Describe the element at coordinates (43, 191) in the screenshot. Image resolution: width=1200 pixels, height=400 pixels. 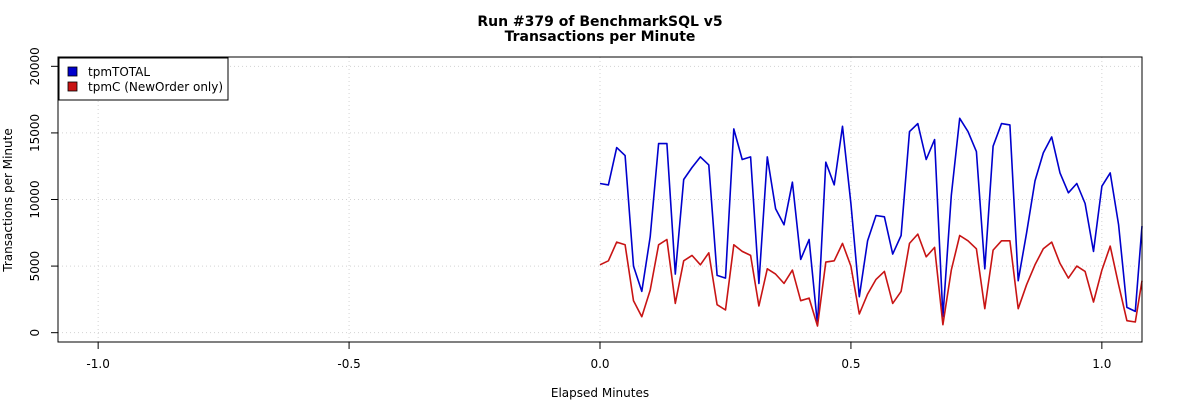
I see `y-axis: 0 5000 10000 15000 20000` at that location.